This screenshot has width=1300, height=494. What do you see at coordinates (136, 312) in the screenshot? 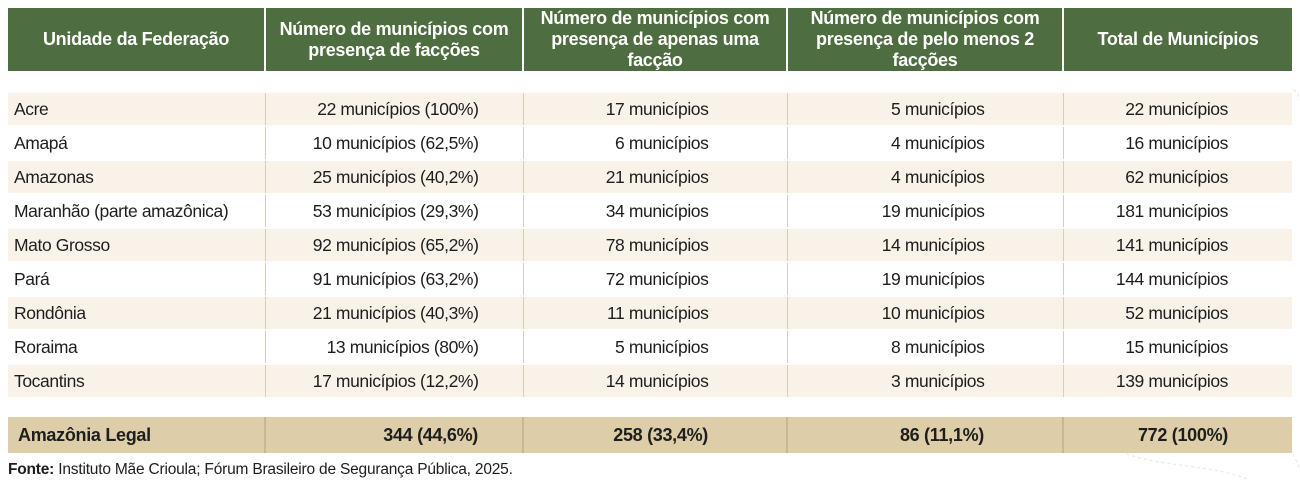
I see `cell-state: Rondônia` at bounding box center [136, 312].